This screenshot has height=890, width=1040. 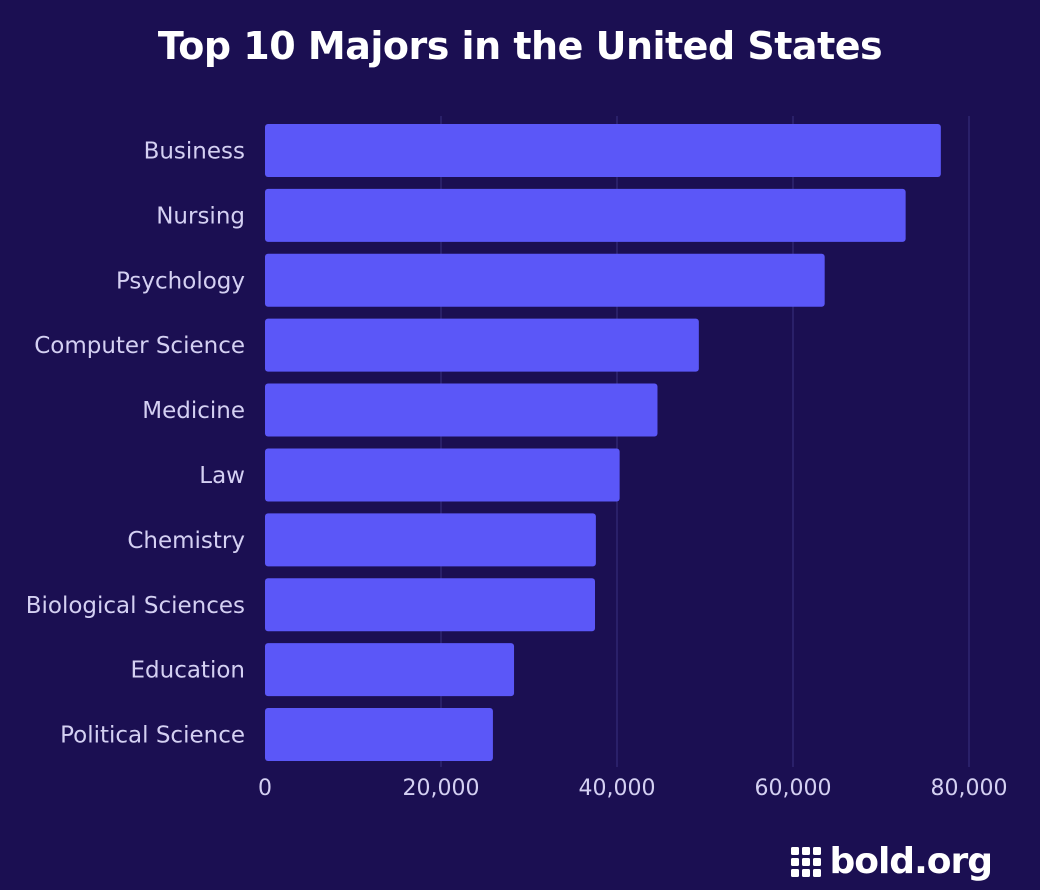 What do you see at coordinates (461, 410) in the screenshot?
I see `bar-medicine` at bounding box center [461, 410].